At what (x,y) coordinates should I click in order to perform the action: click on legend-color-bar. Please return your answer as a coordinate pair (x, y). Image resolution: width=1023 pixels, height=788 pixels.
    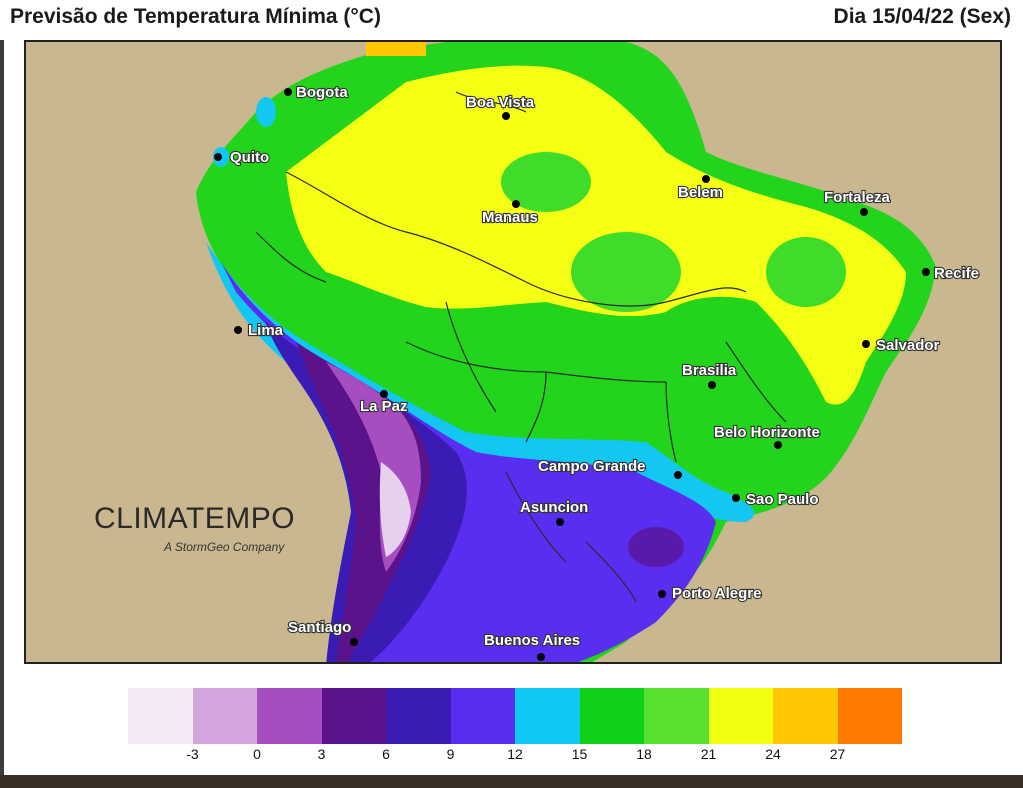
    Looking at the image, I should click on (515, 716).